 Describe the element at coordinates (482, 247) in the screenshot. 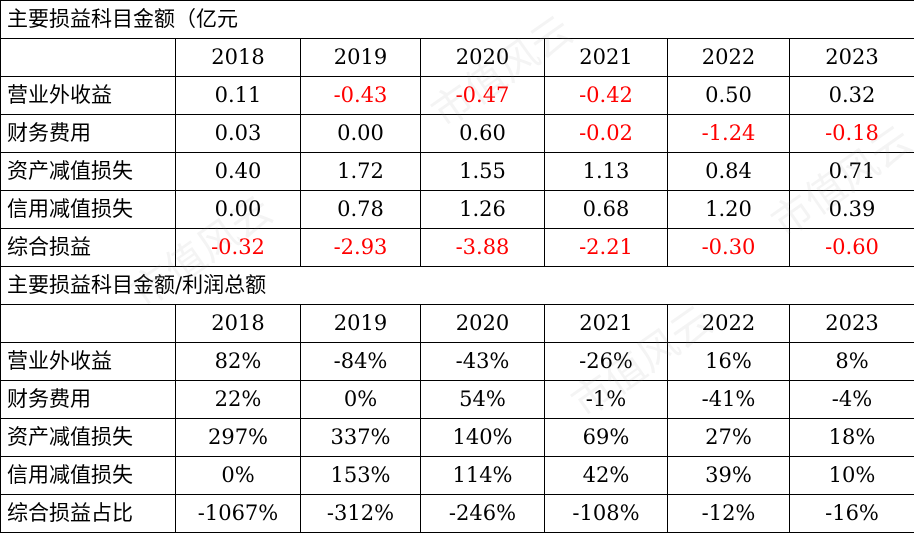

I see `value-cell: -3.88` at that location.